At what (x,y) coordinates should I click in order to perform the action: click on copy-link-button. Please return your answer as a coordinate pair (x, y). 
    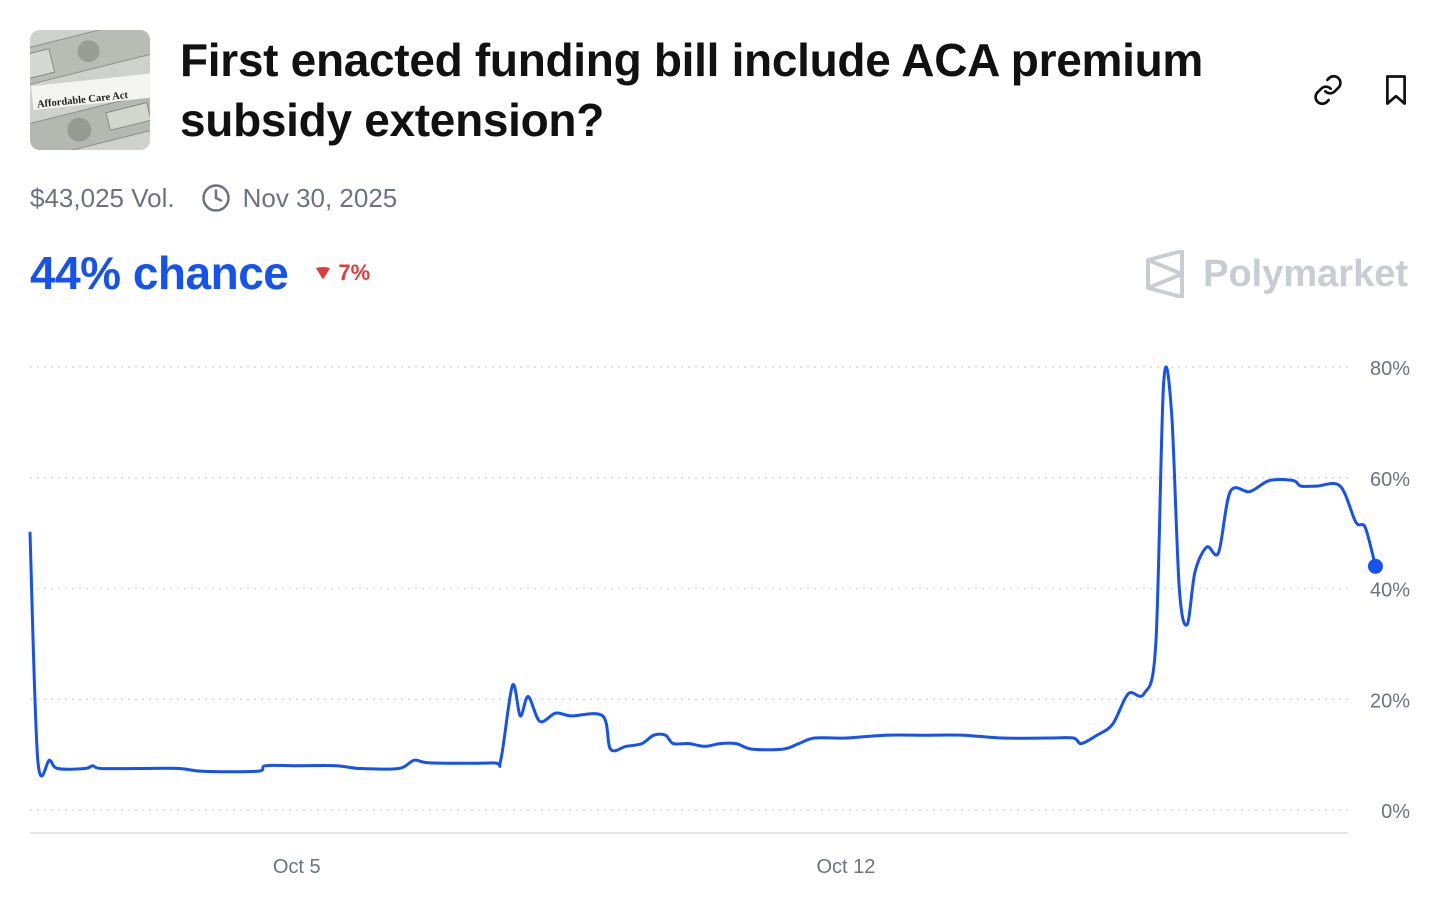
    Looking at the image, I should click on (1328, 90).